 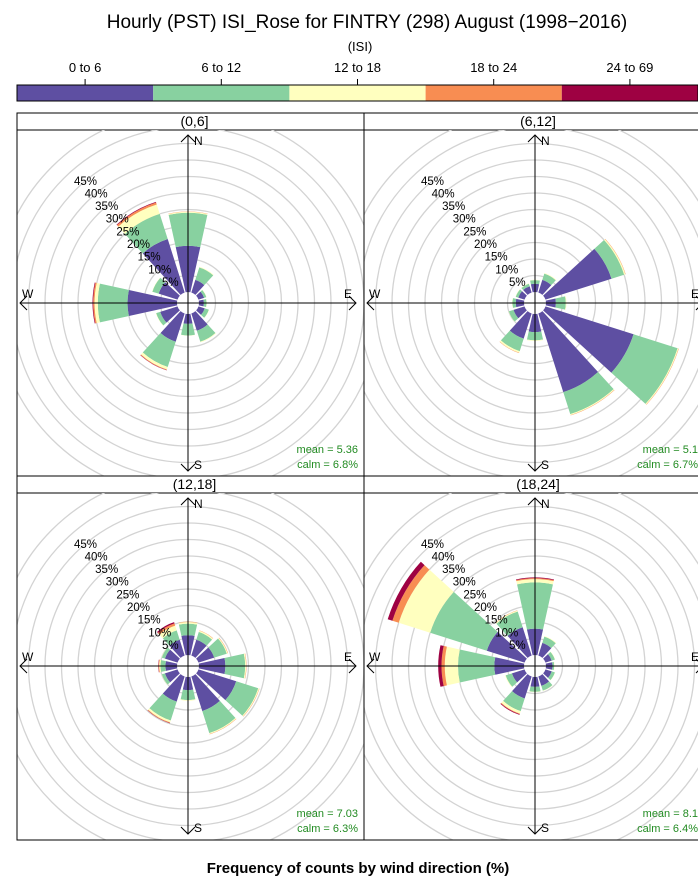 I want to click on panel-label: (18,24], so click(x=538, y=484).